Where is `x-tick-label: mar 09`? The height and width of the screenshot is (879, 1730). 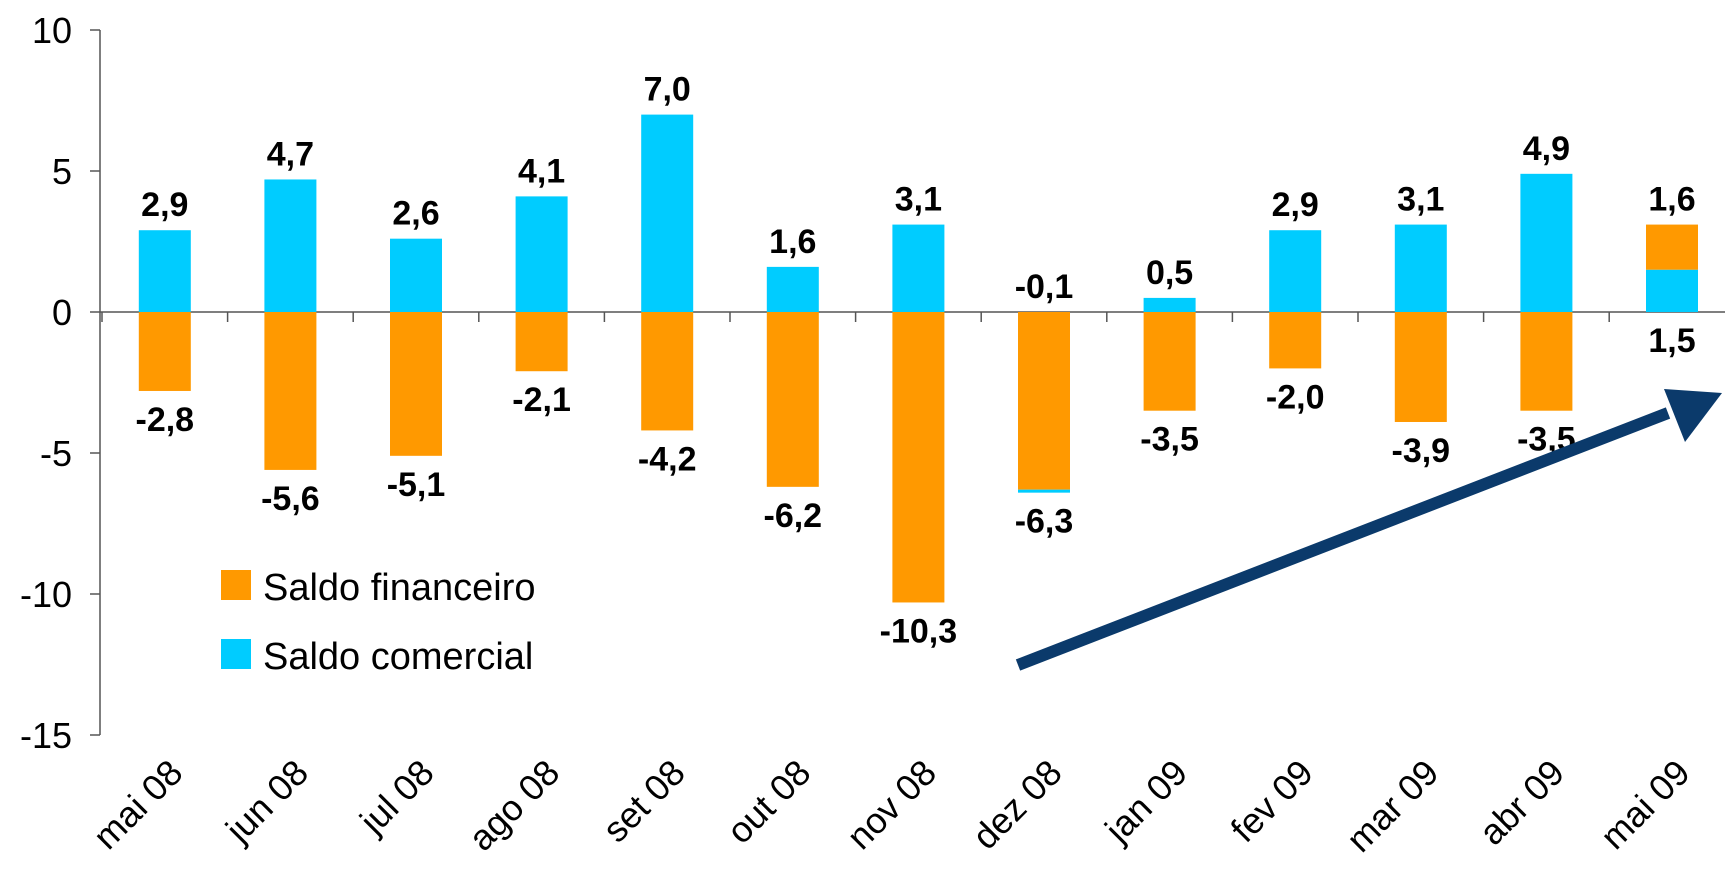
x-tick-label: mar 09 is located at coordinates (1392, 806).